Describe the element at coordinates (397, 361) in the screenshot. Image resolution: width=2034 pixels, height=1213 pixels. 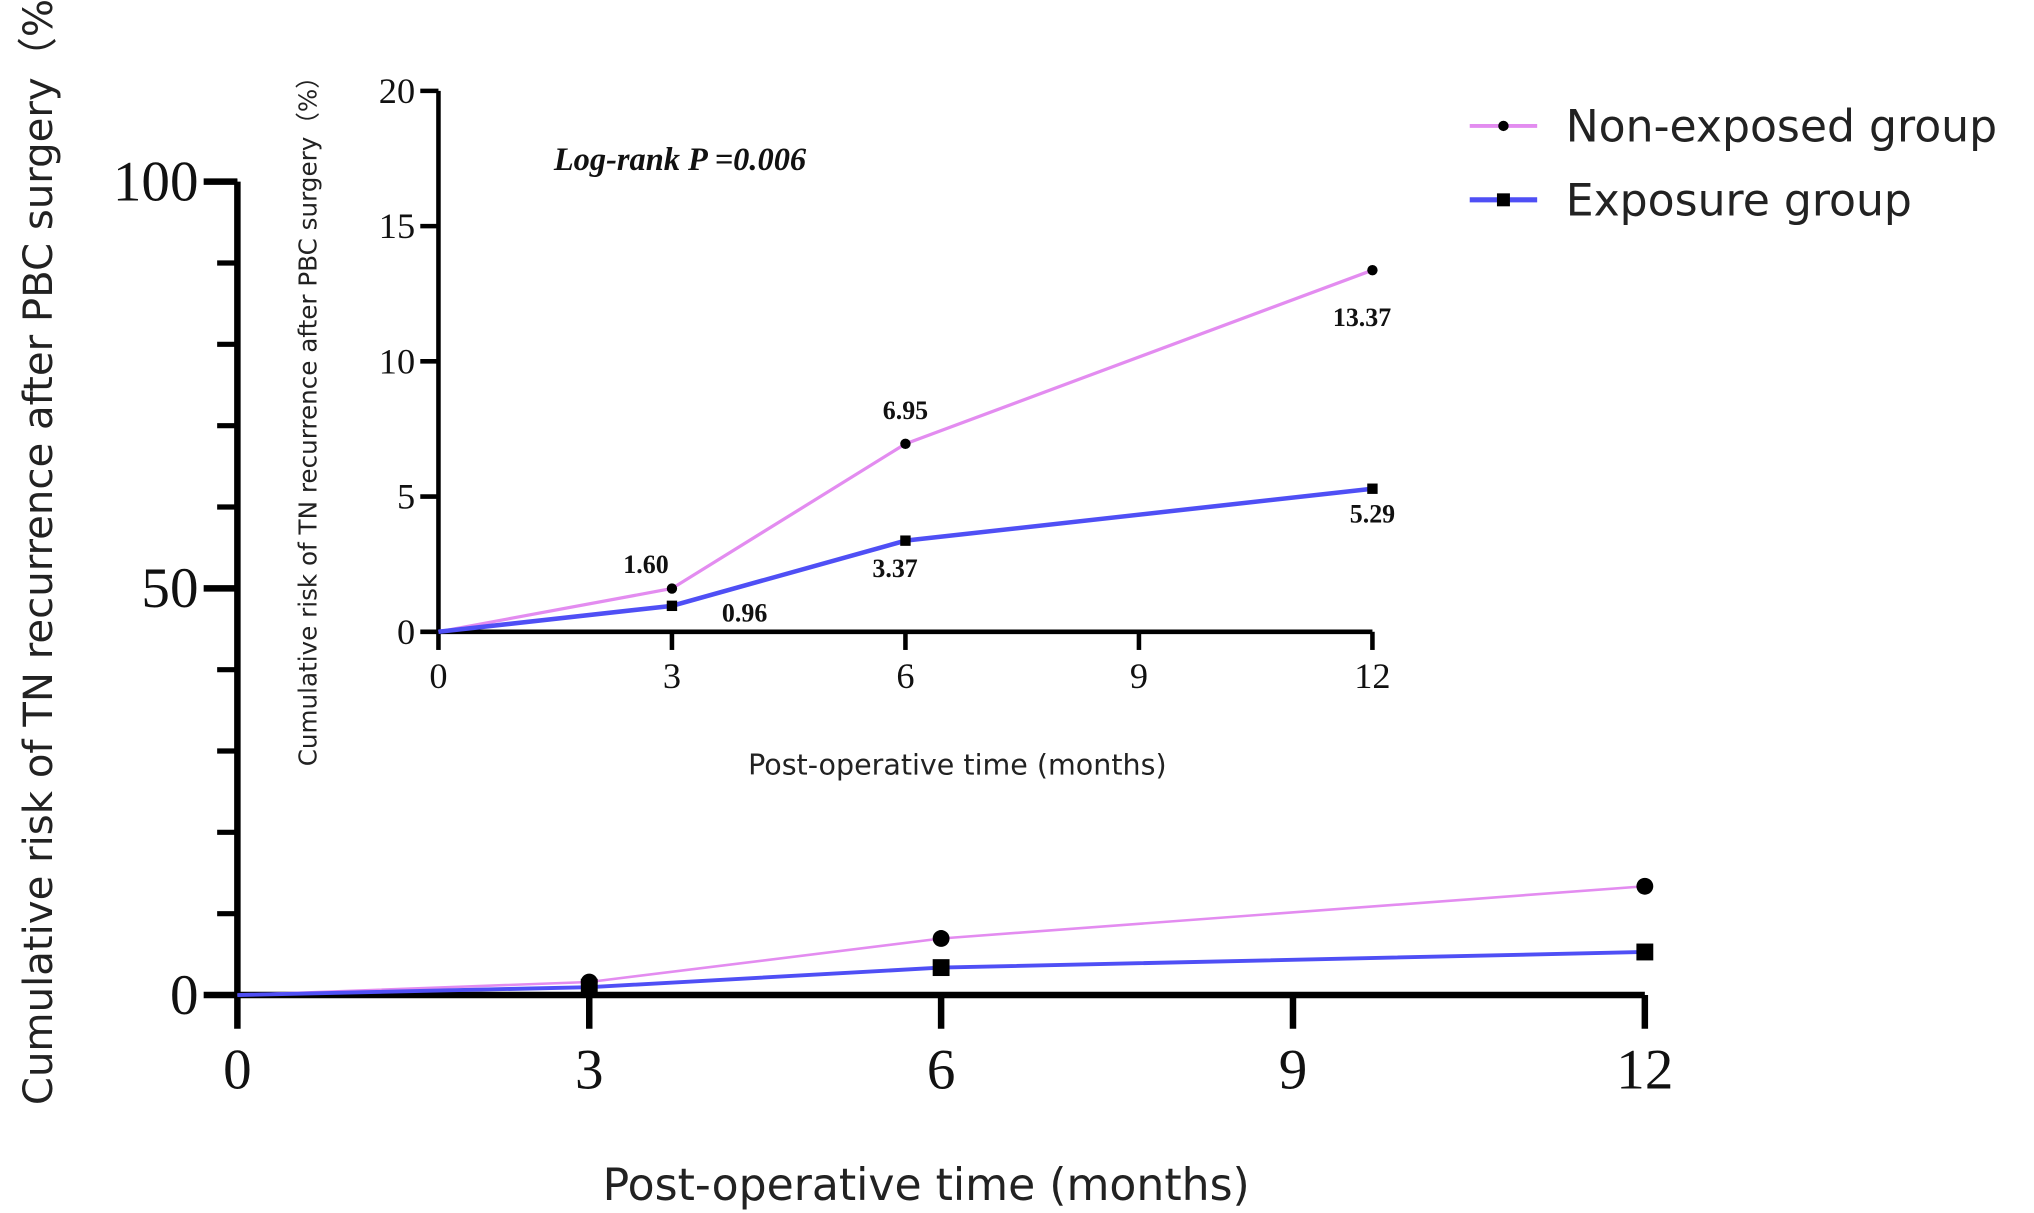
I see `y-tick-label: 10` at that location.